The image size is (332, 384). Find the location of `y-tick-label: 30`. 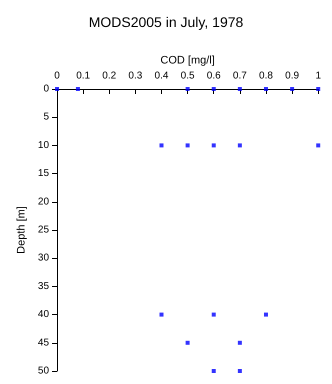

y-tick-label: 30 is located at coordinates (44, 258).